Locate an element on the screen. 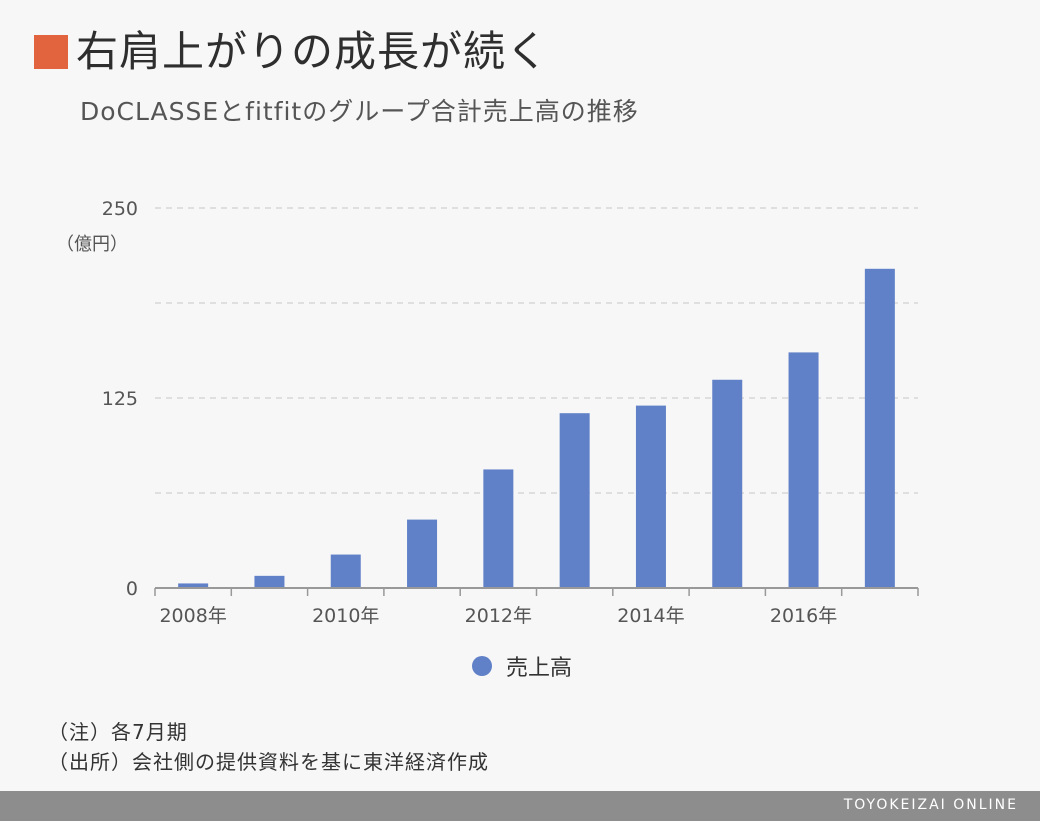  title-text: 右肩上がりの成長が続く is located at coordinates (313, 51).